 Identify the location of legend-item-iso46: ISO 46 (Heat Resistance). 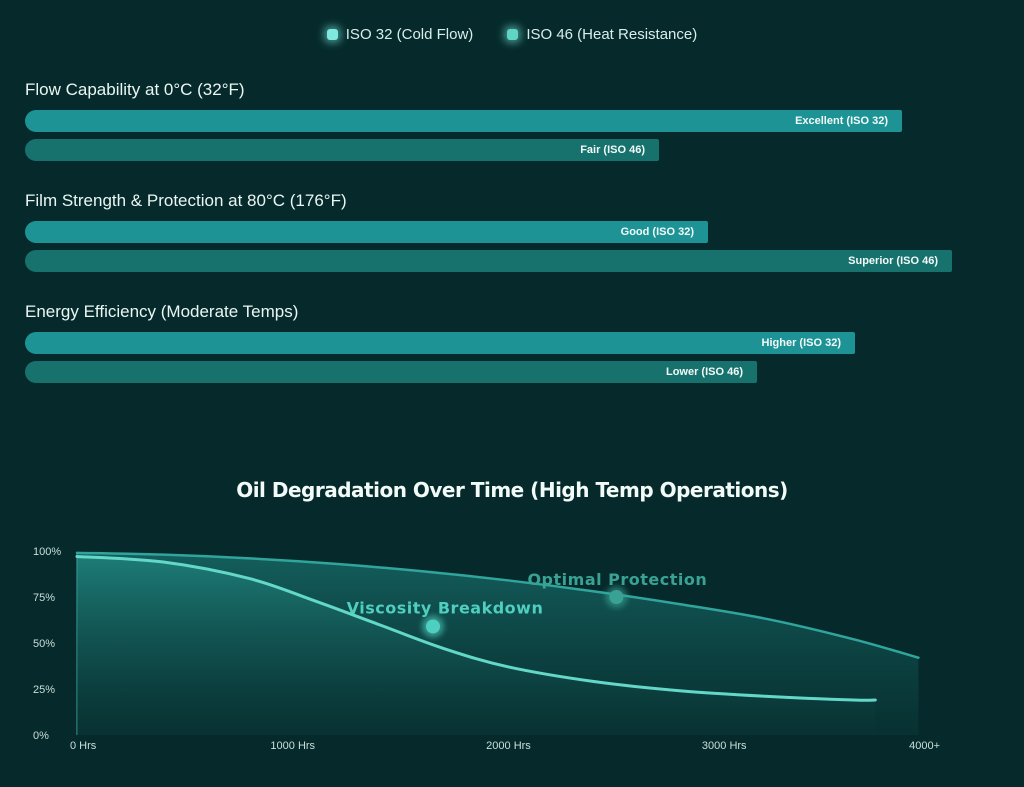
(602, 34).